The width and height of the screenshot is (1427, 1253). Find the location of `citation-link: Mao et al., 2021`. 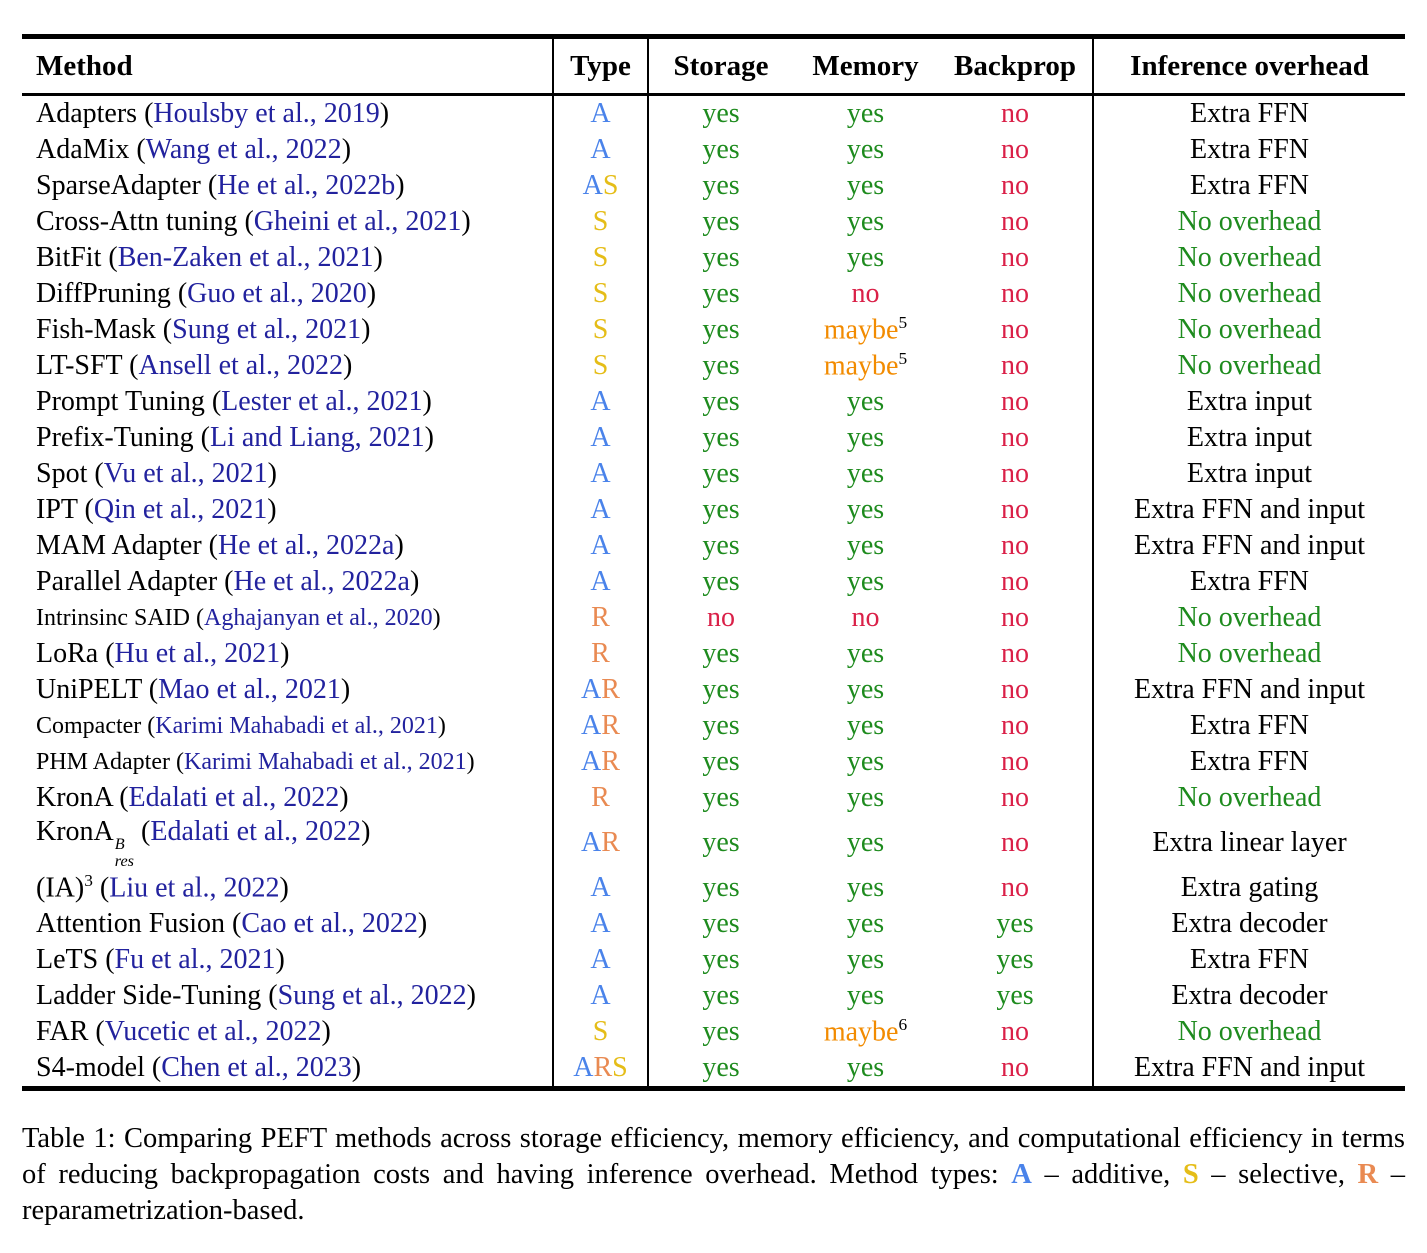

citation-link: Mao et al., 2021 is located at coordinates (249, 689).